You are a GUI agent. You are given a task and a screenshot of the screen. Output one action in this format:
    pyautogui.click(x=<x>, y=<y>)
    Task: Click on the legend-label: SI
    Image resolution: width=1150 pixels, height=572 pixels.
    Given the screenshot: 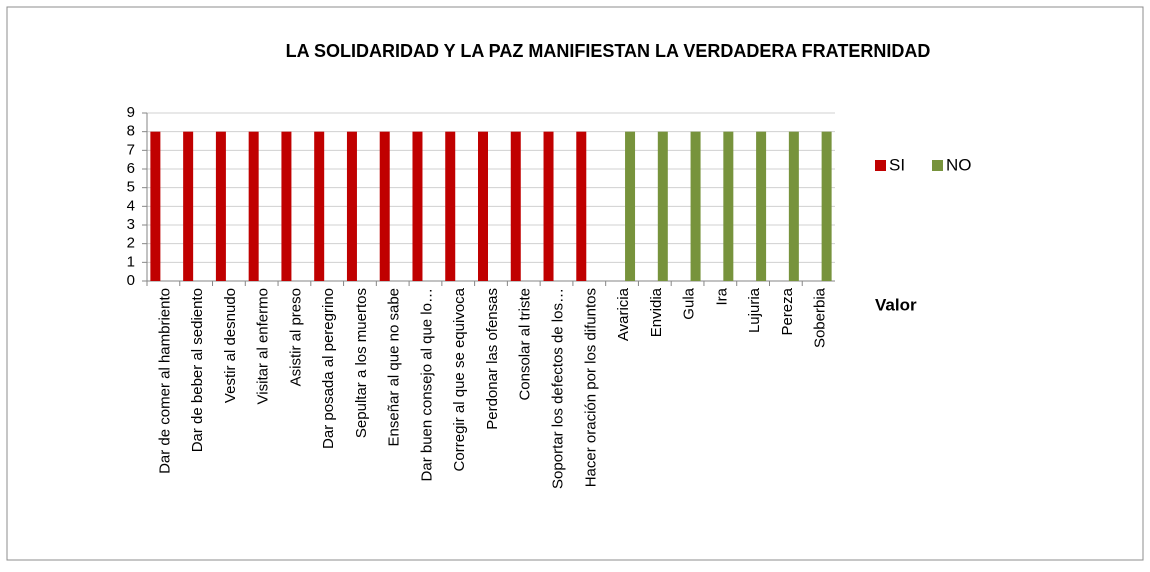 What is the action you would take?
    pyautogui.click(x=897, y=164)
    